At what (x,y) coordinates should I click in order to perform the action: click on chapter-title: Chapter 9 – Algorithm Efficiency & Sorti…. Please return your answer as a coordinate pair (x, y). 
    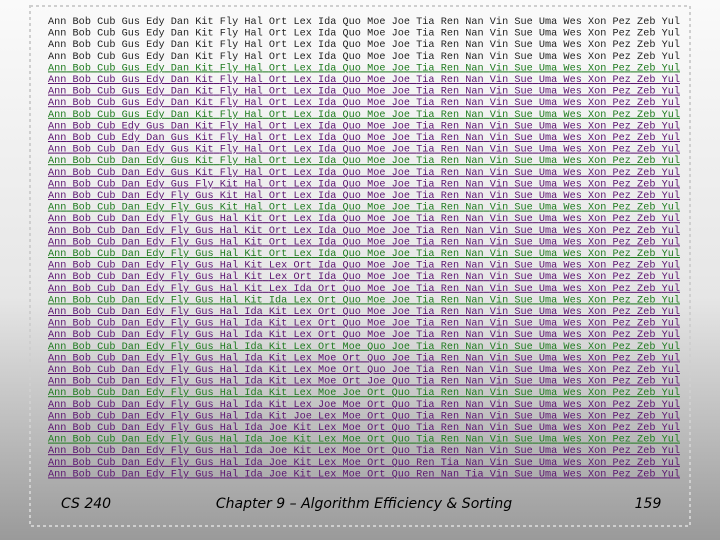
    Looking at the image, I should click on (364, 504).